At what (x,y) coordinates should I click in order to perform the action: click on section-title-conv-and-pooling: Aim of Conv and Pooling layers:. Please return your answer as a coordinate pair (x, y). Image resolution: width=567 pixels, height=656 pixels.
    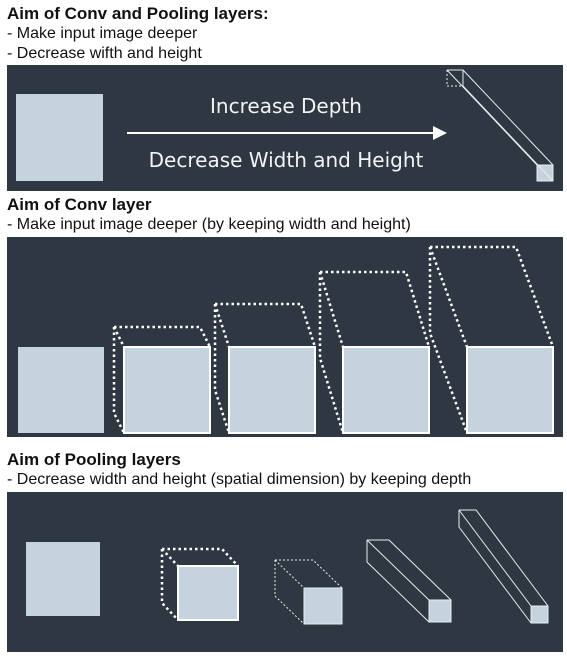
    Looking at the image, I should click on (138, 13).